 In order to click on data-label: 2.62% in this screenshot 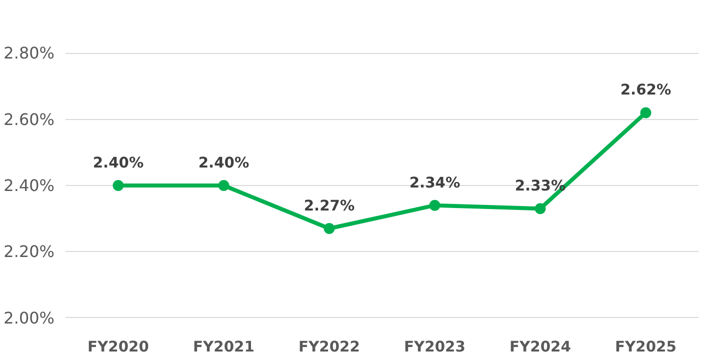, I will do `click(646, 90)`.